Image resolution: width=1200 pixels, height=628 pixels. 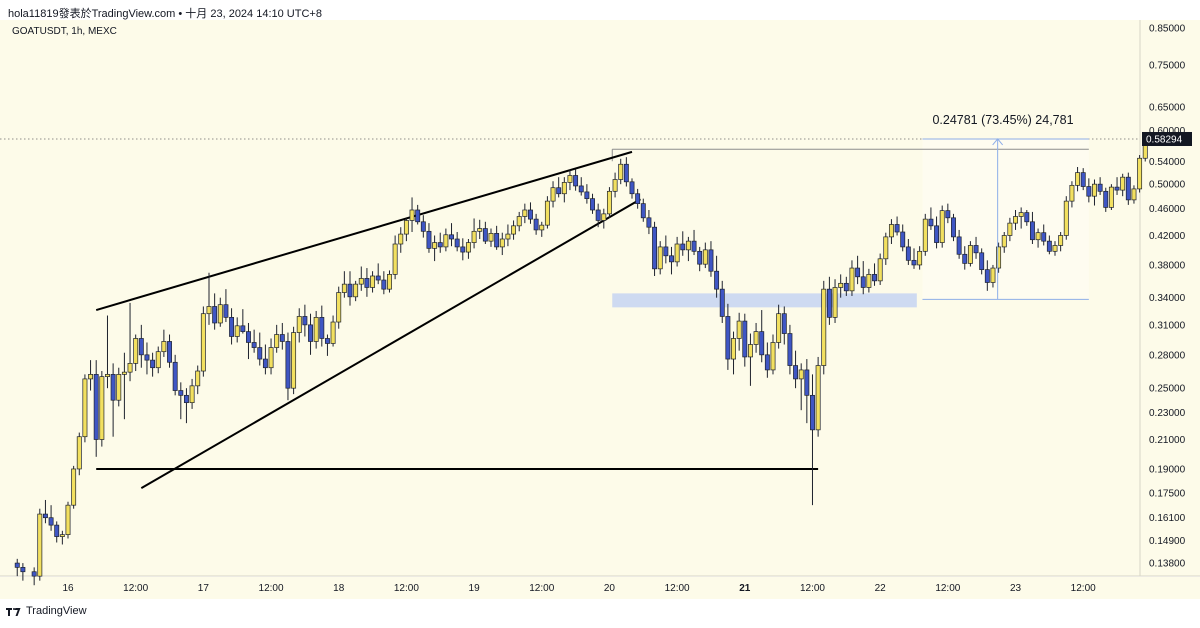 What do you see at coordinates (46, 611) in the screenshot?
I see `tradingview-footer: TradingView` at bounding box center [46, 611].